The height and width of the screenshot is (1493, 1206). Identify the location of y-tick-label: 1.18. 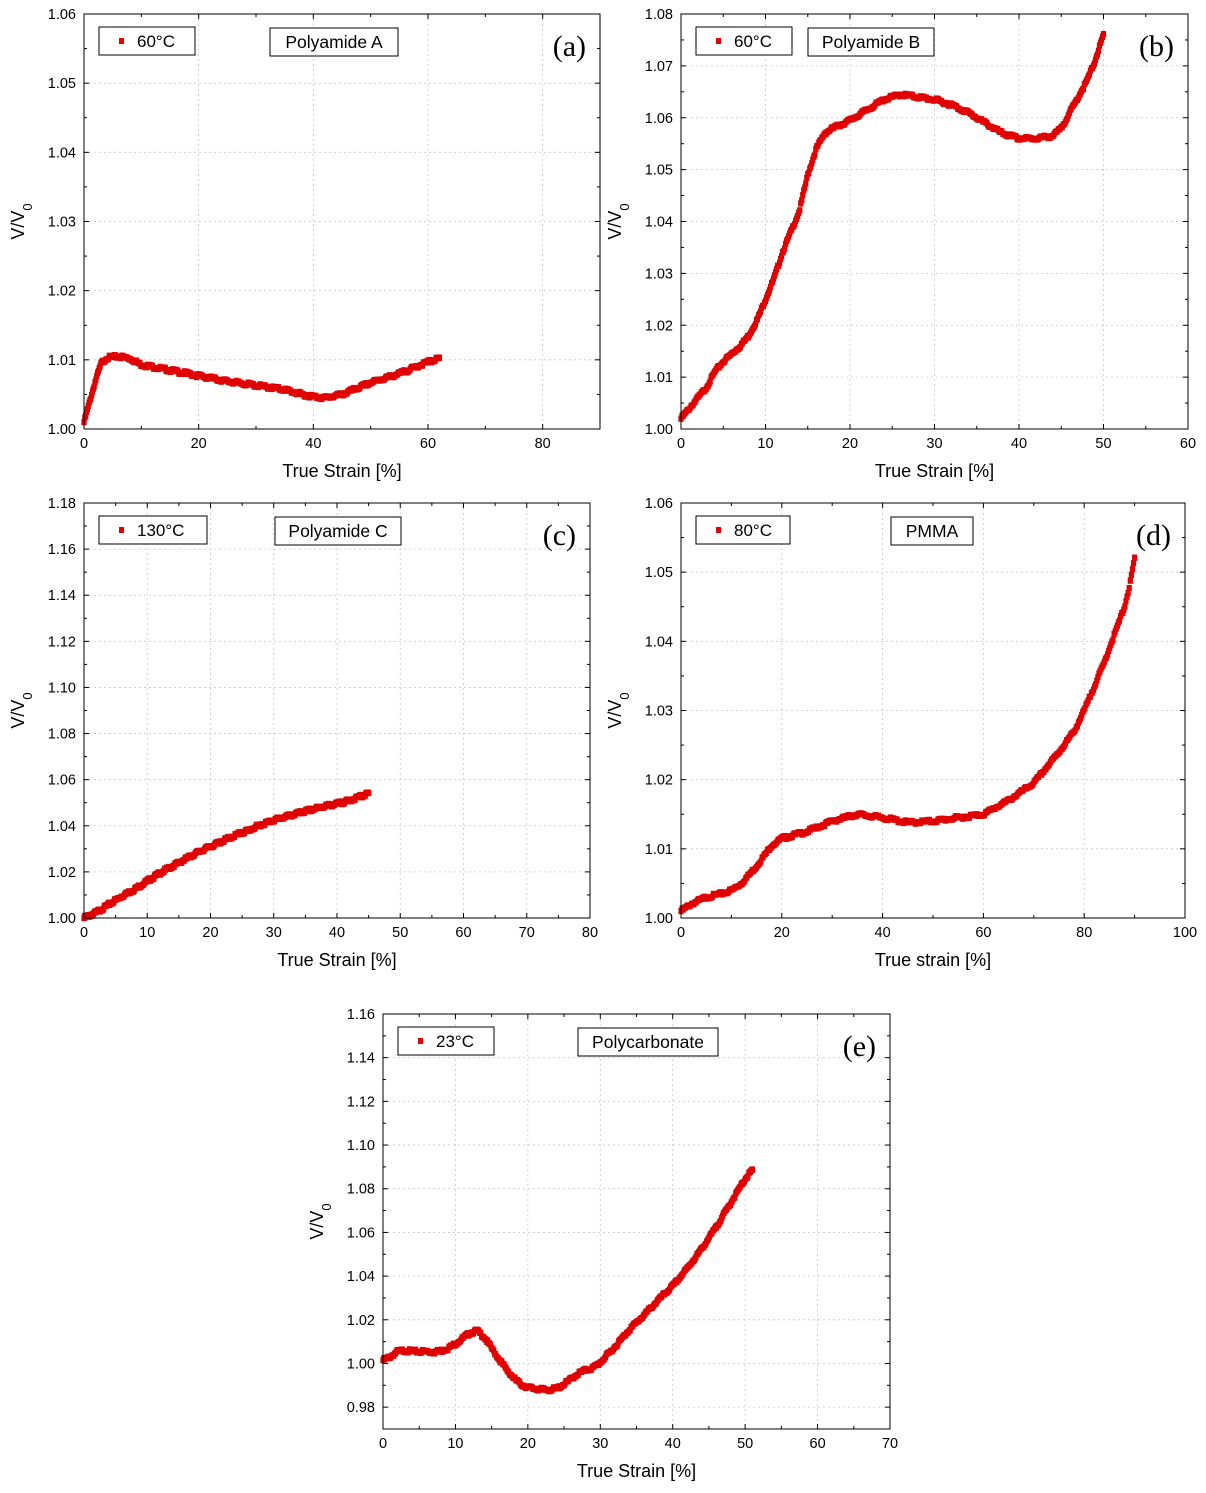
(62, 504).